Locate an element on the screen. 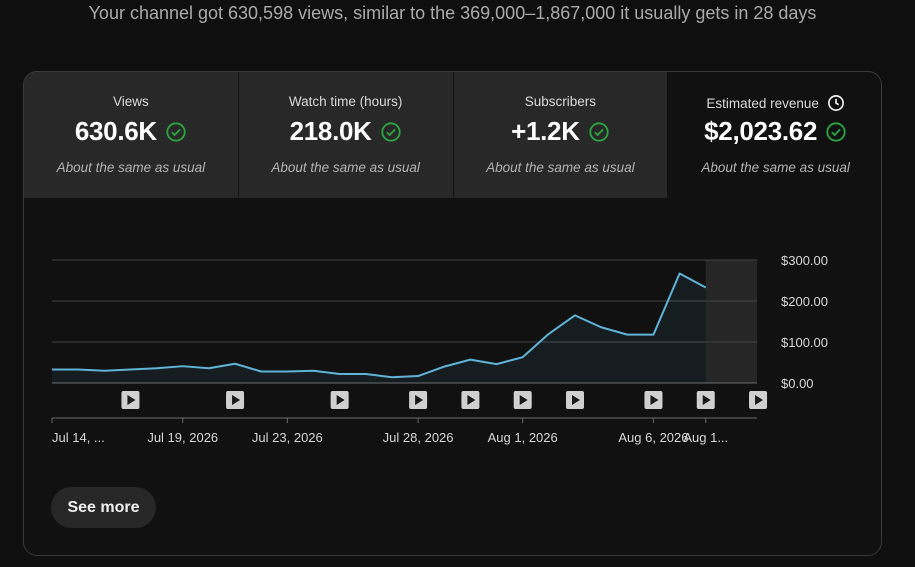 The width and height of the screenshot is (915, 567). tab-views: Views 630.6K About the same as usual is located at coordinates (131, 135).